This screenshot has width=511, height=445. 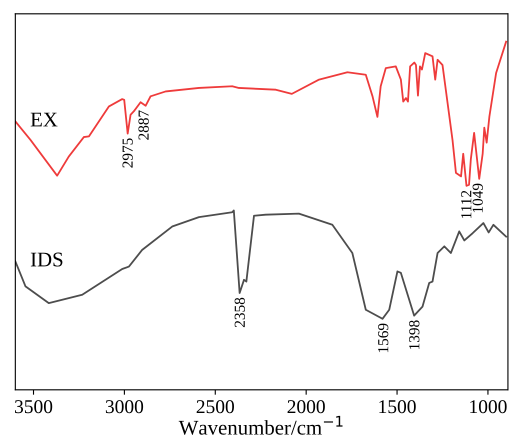 What do you see at coordinates (260, 425) in the screenshot?
I see `x-axis-title: Wavenumber/cm$^{−1}$` at bounding box center [260, 425].